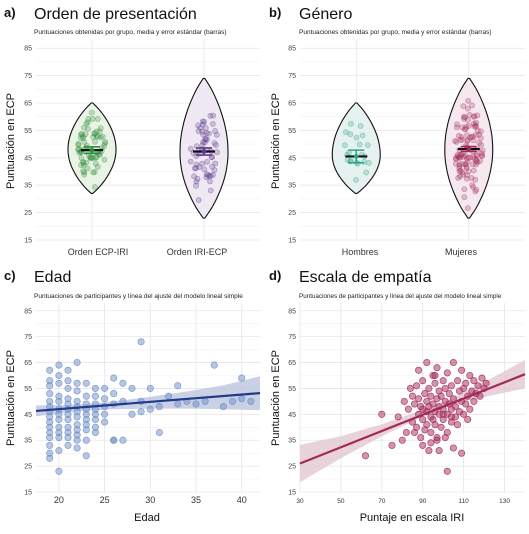 This screenshot has width=529, height=534. Describe the element at coordinates (148, 402) in the screenshot. I see `fit-line-c` at that location.